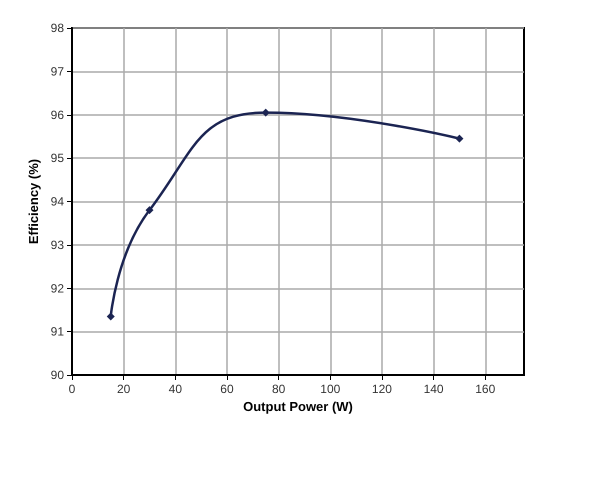 This screenshot has width=600, height=480. Describe the element at coordinates (485, 389) in the screenshot. I see `x-tick-label: 160` at that location.